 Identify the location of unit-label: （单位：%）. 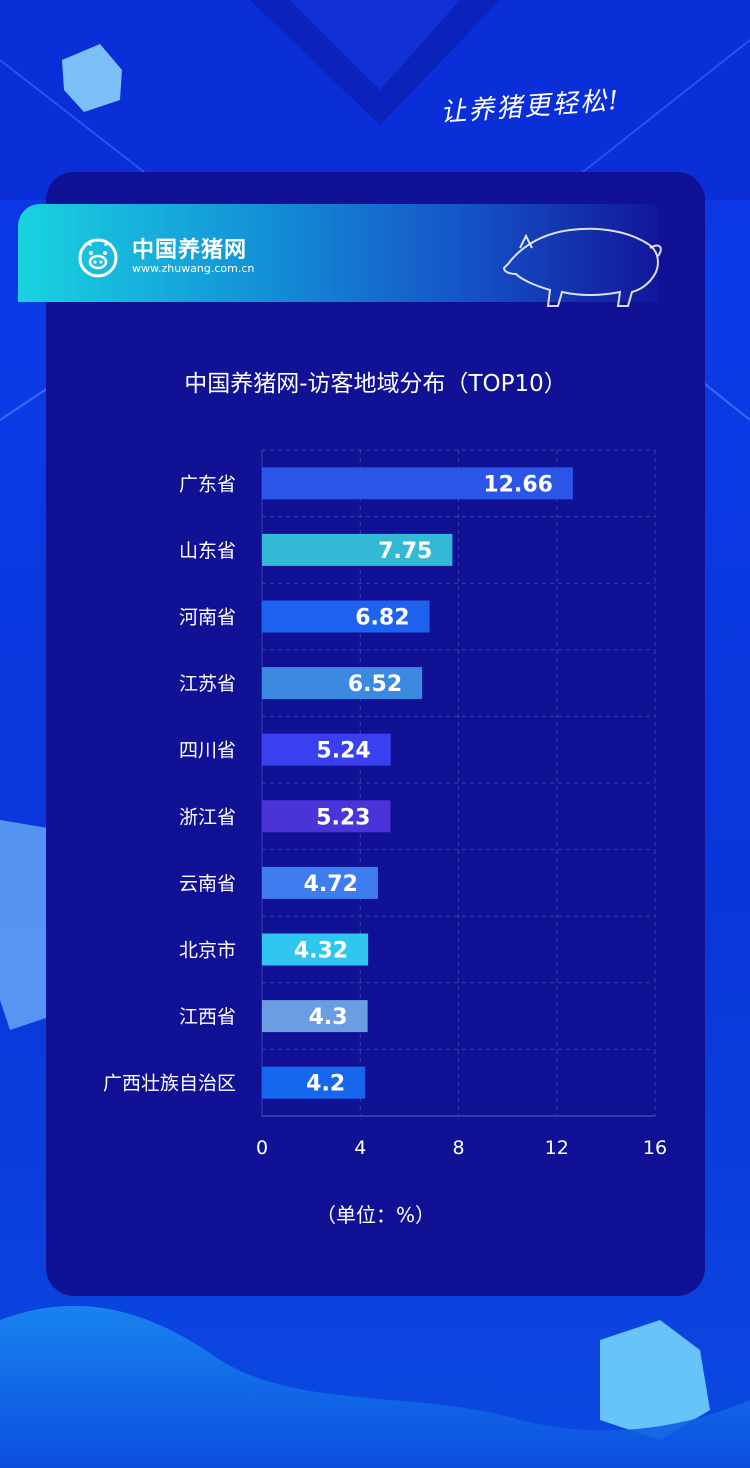
(375, 1215).